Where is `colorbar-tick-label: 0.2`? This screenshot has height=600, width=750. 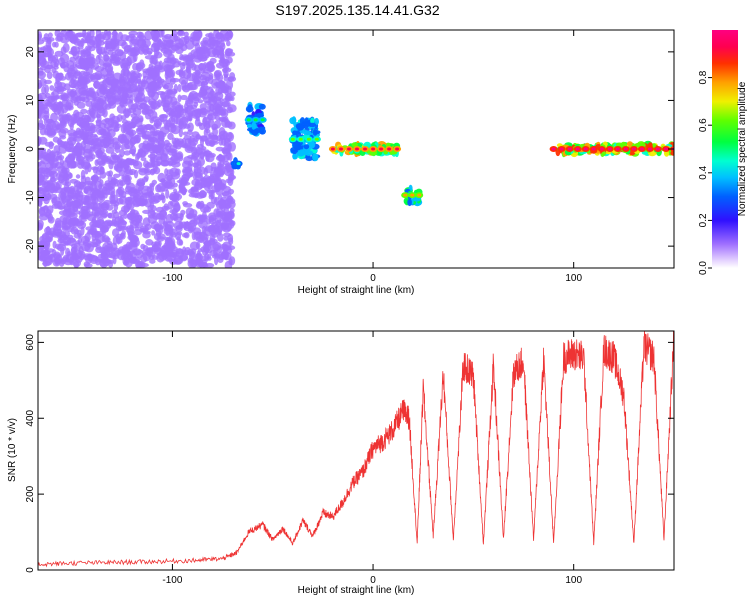 colorbar-tick-label: 0.2 is located at coordinates (703, 220).